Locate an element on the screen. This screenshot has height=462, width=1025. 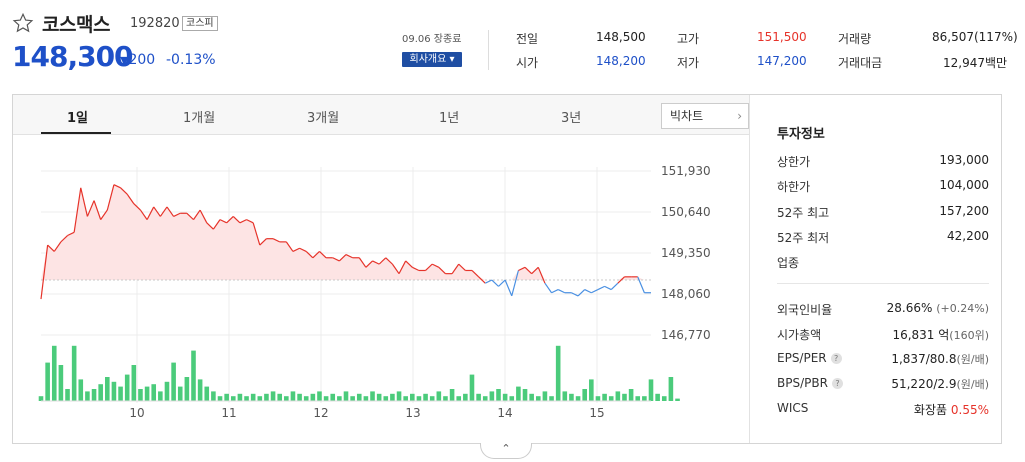
wics-value: 화장품 0.55% is located at coordinates (951, 410).